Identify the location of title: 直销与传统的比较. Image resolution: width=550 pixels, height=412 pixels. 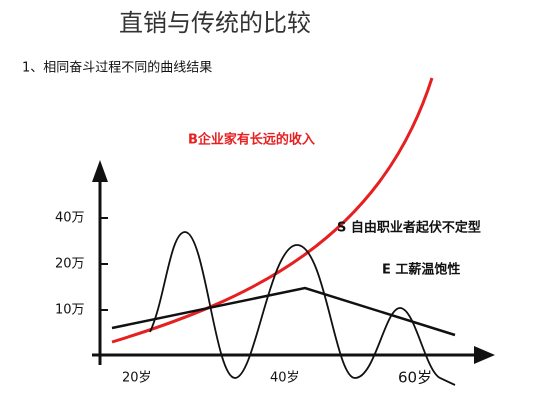
(215, 23).